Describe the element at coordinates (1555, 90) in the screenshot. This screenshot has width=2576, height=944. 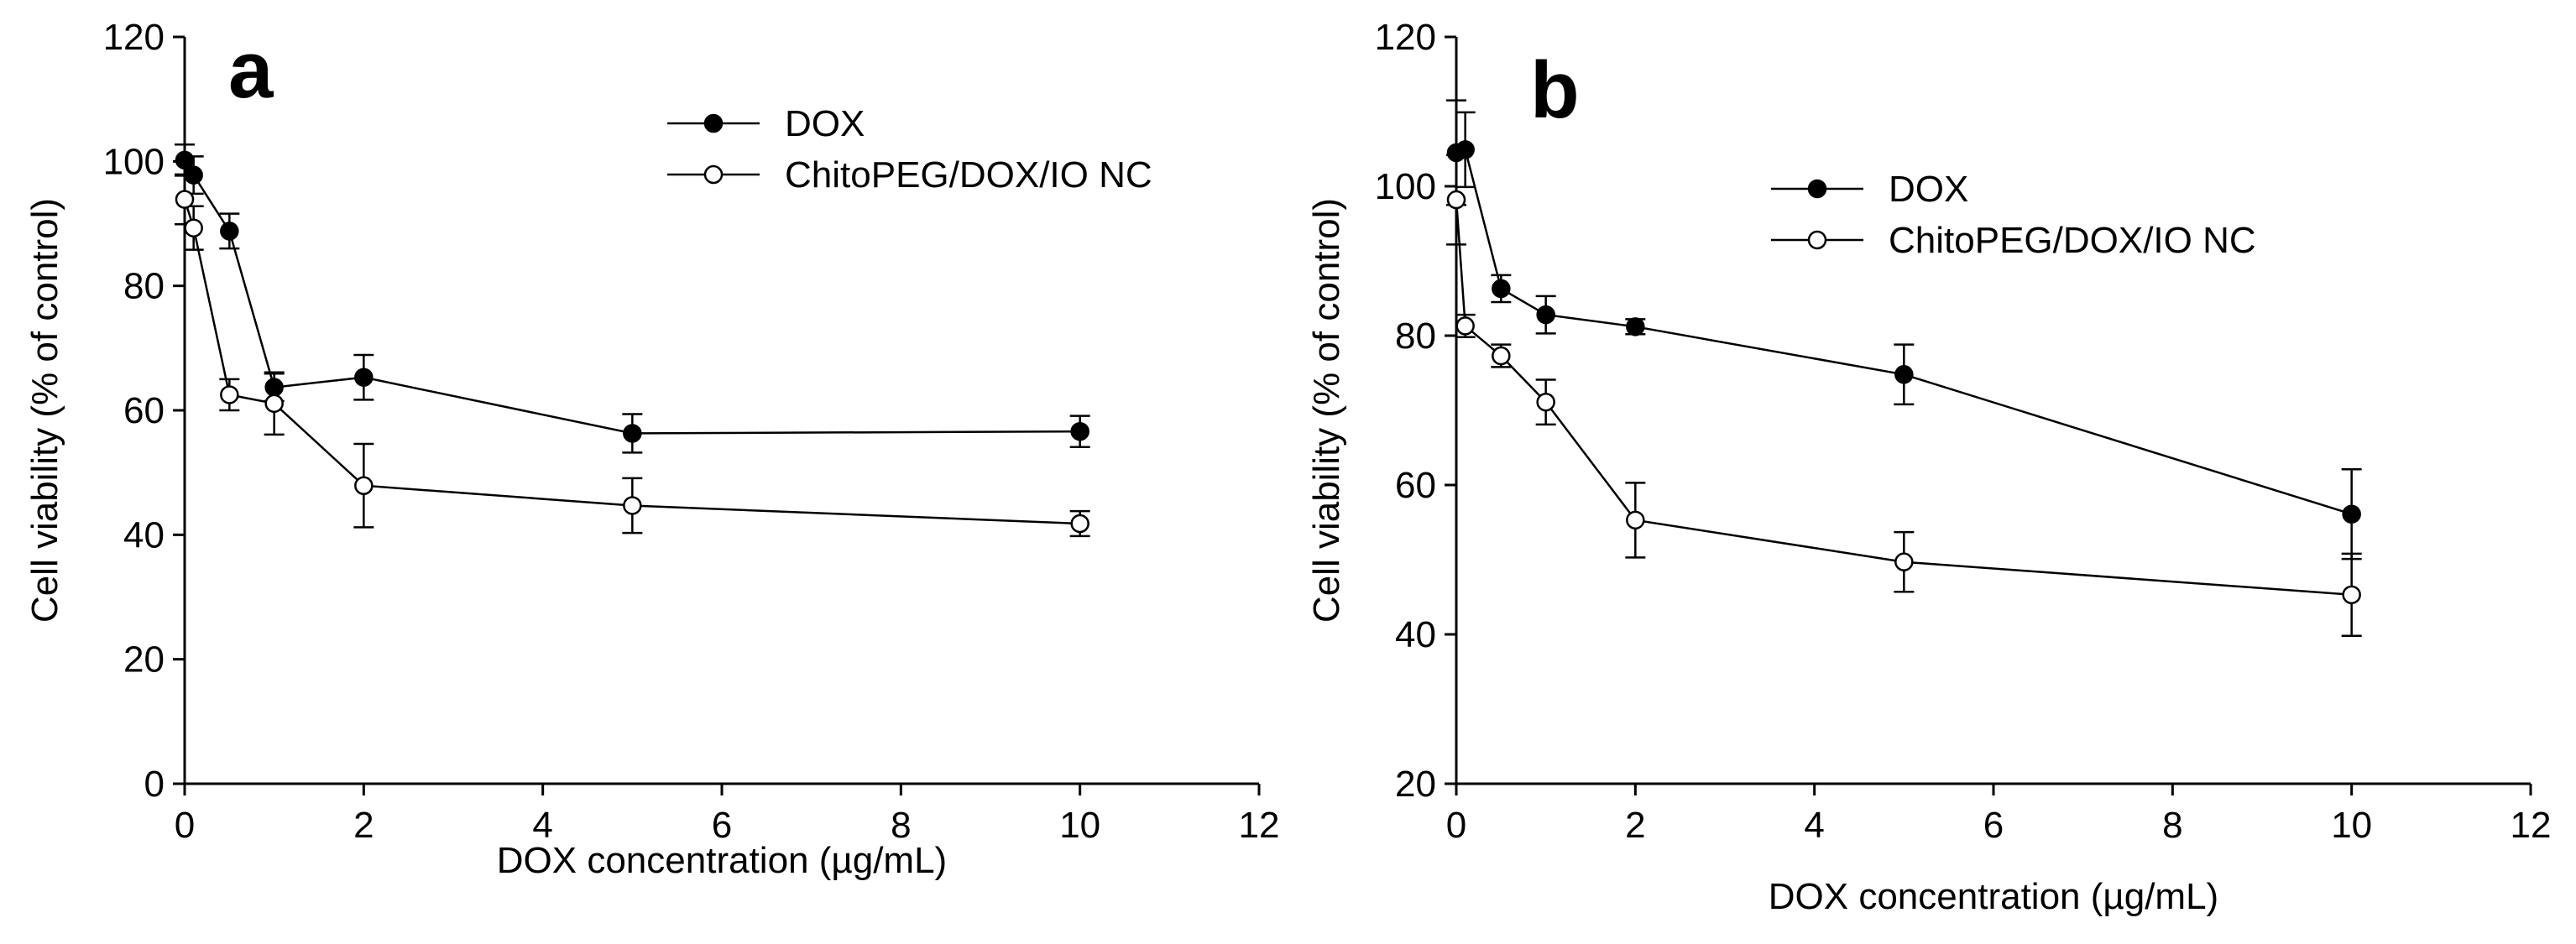
I see `panel-letter: b` at that location.